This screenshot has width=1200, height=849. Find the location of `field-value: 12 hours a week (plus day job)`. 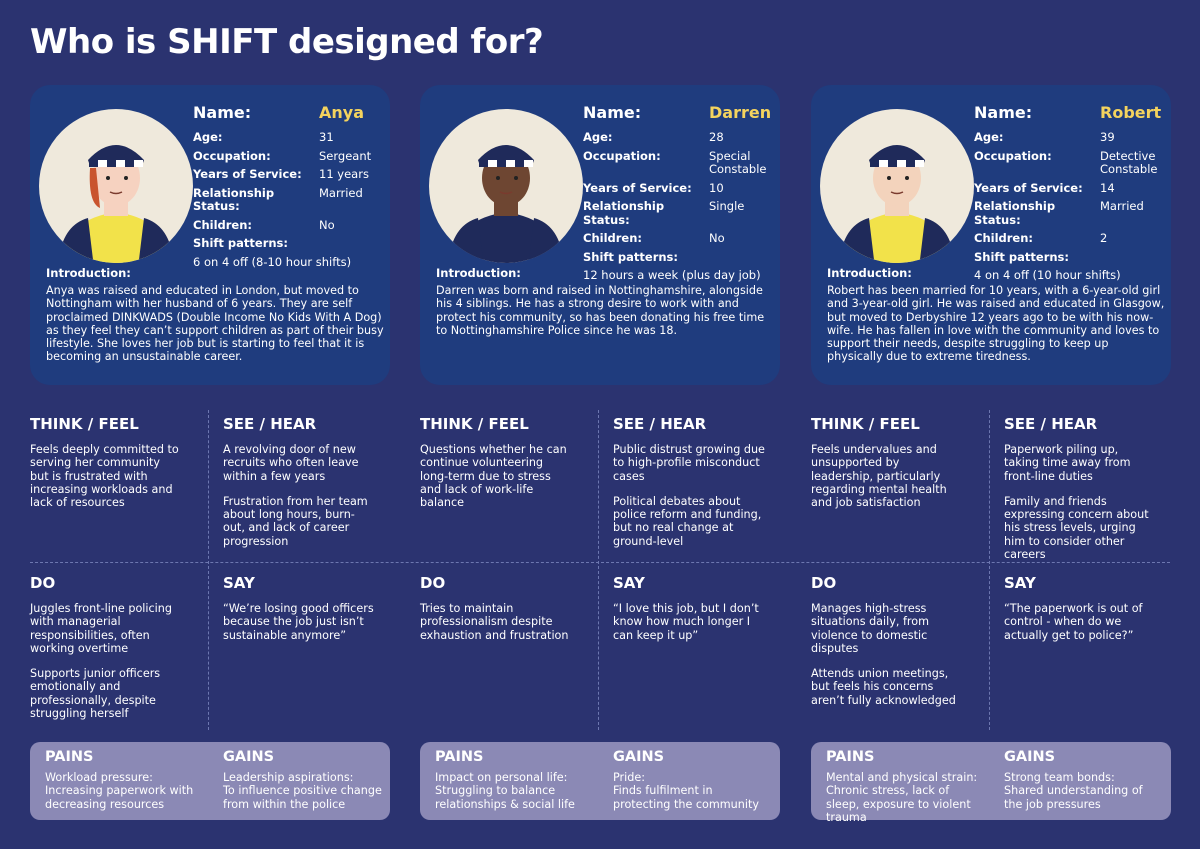

field-value: 12 hours a week (plus day job) is located at coordinates (672, 275).